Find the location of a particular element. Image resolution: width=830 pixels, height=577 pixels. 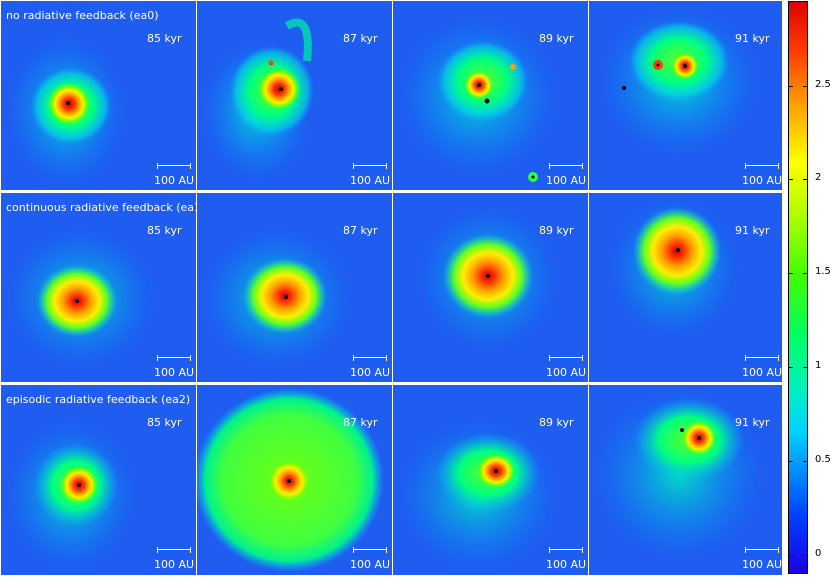

panel-ea1-87: 87 kyr 100 AU is located at coordinates (294, 287).